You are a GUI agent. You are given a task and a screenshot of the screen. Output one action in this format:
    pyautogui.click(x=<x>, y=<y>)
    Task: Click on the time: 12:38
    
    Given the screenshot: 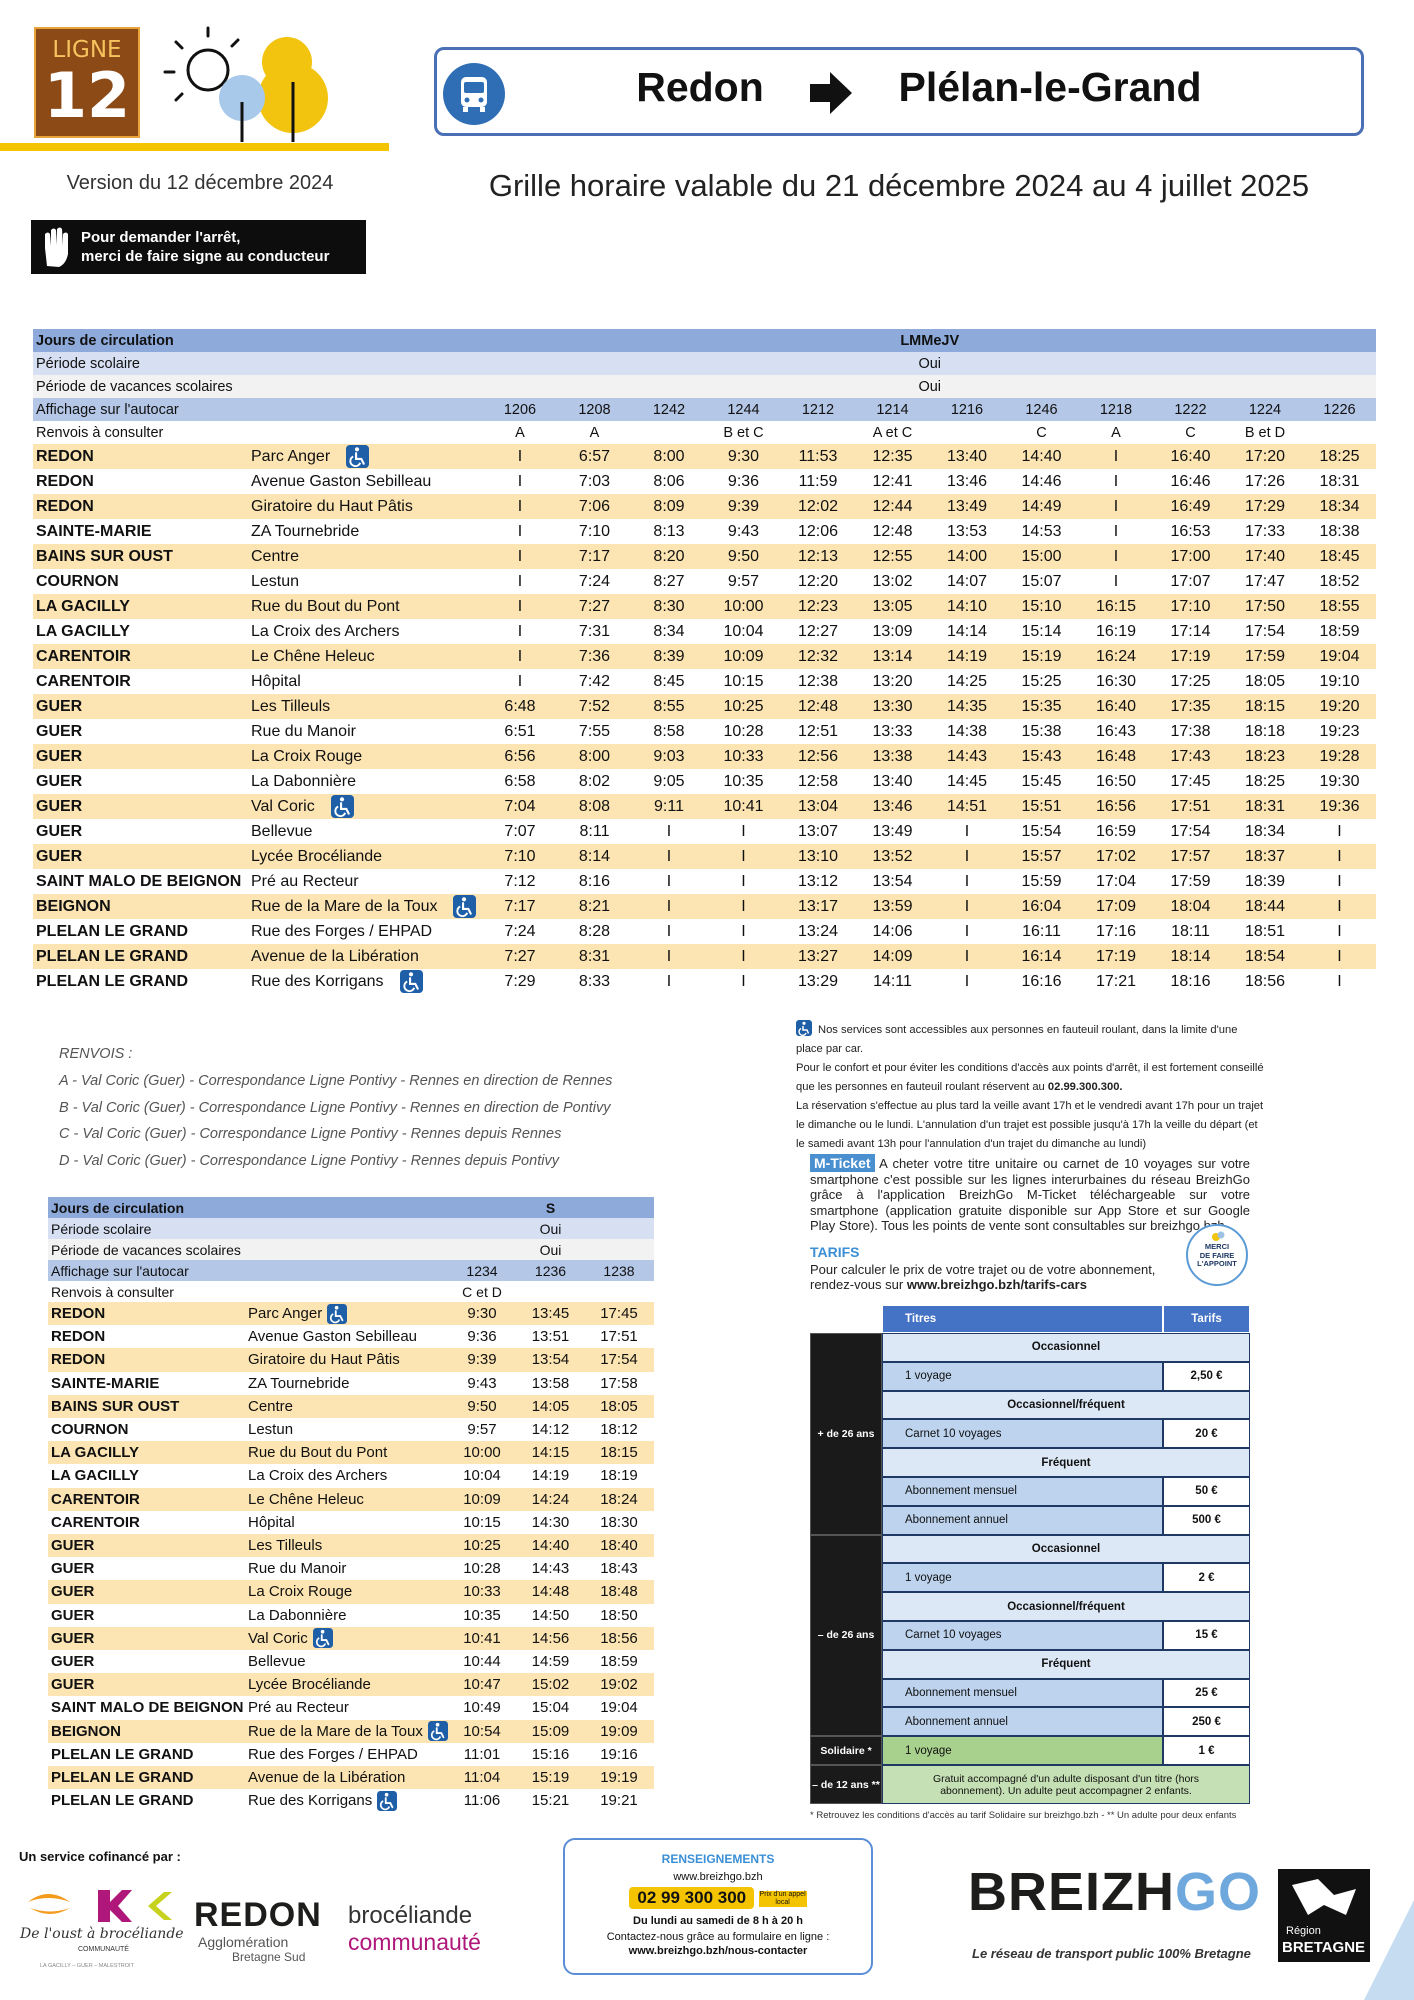 What is the action you would take?
    pyautogui.click(x=818, y=681)
    